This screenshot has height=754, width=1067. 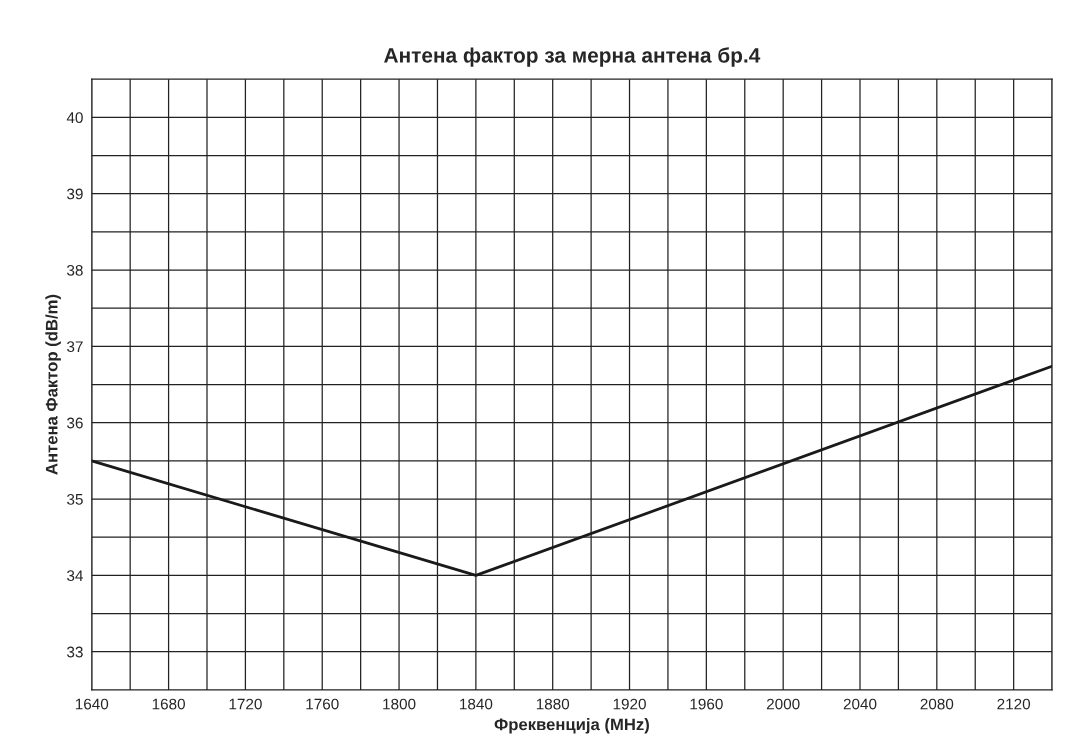 What do you see at coordinates (75, 347) in the screenshot?
I see `y-tick-label: 37` at bounding box center [75, 347].